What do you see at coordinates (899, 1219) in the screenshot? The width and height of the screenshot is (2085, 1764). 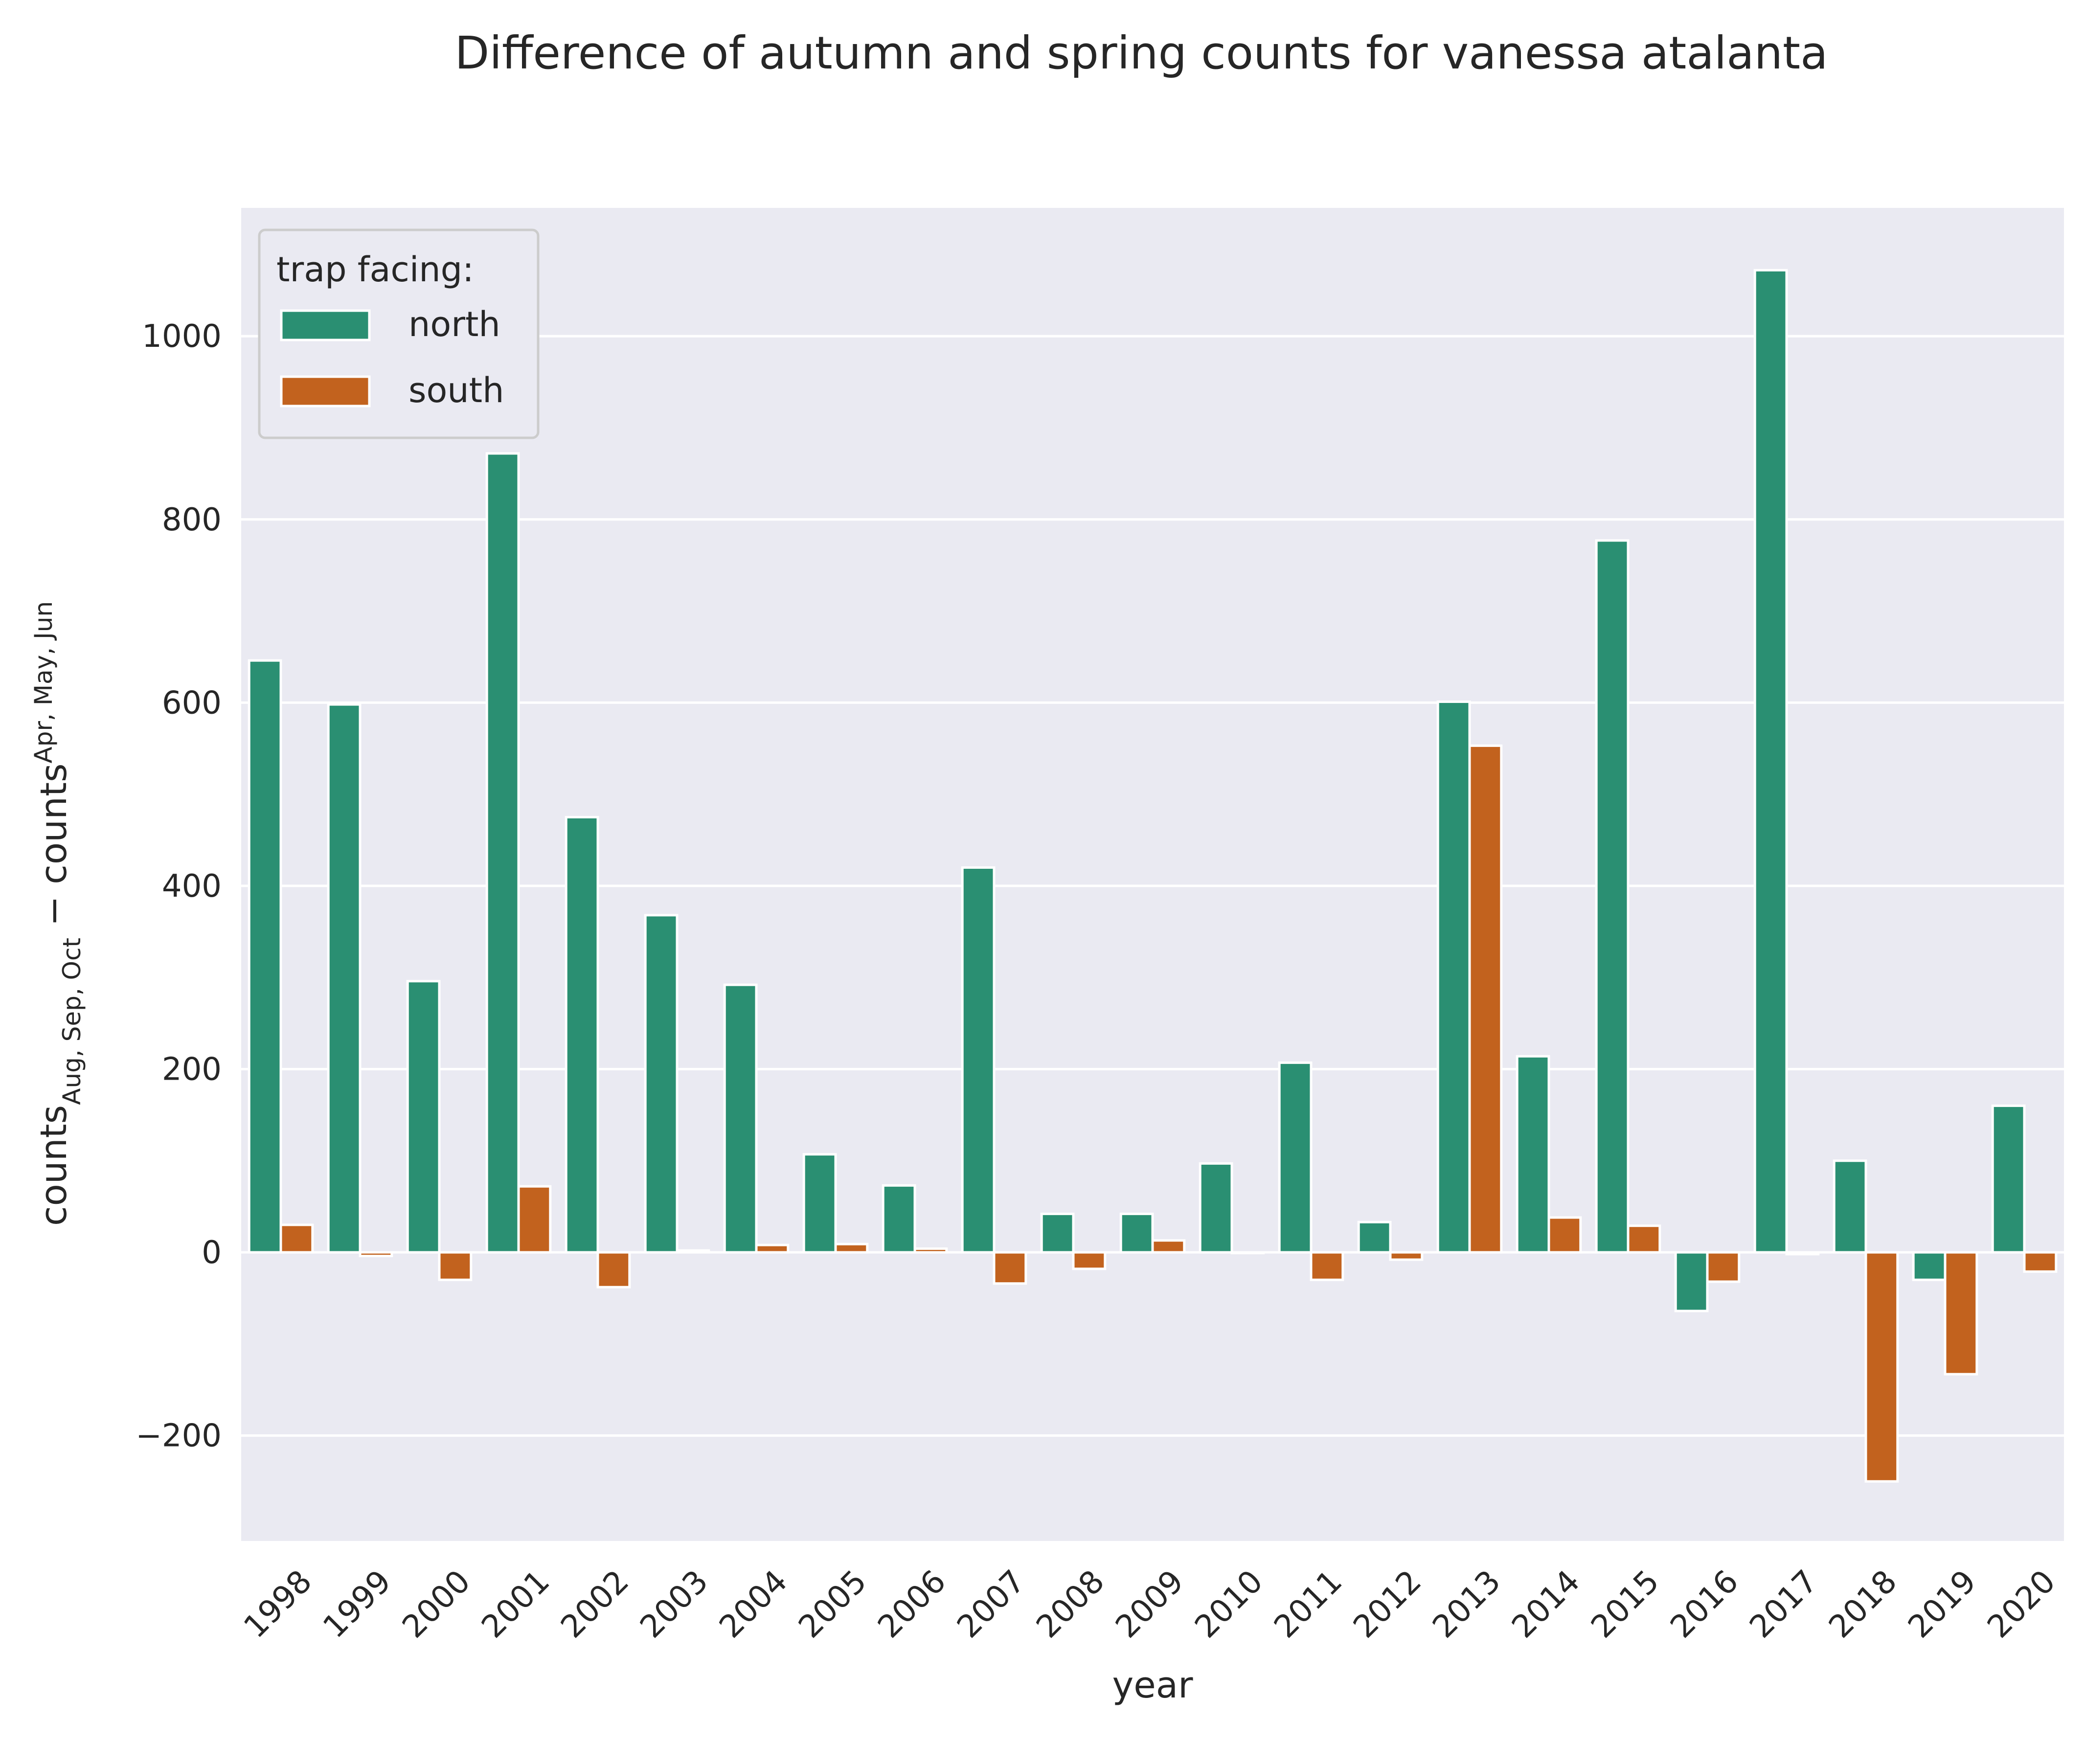 I see `bar-north-2006` at bounding box center [899, 1219].